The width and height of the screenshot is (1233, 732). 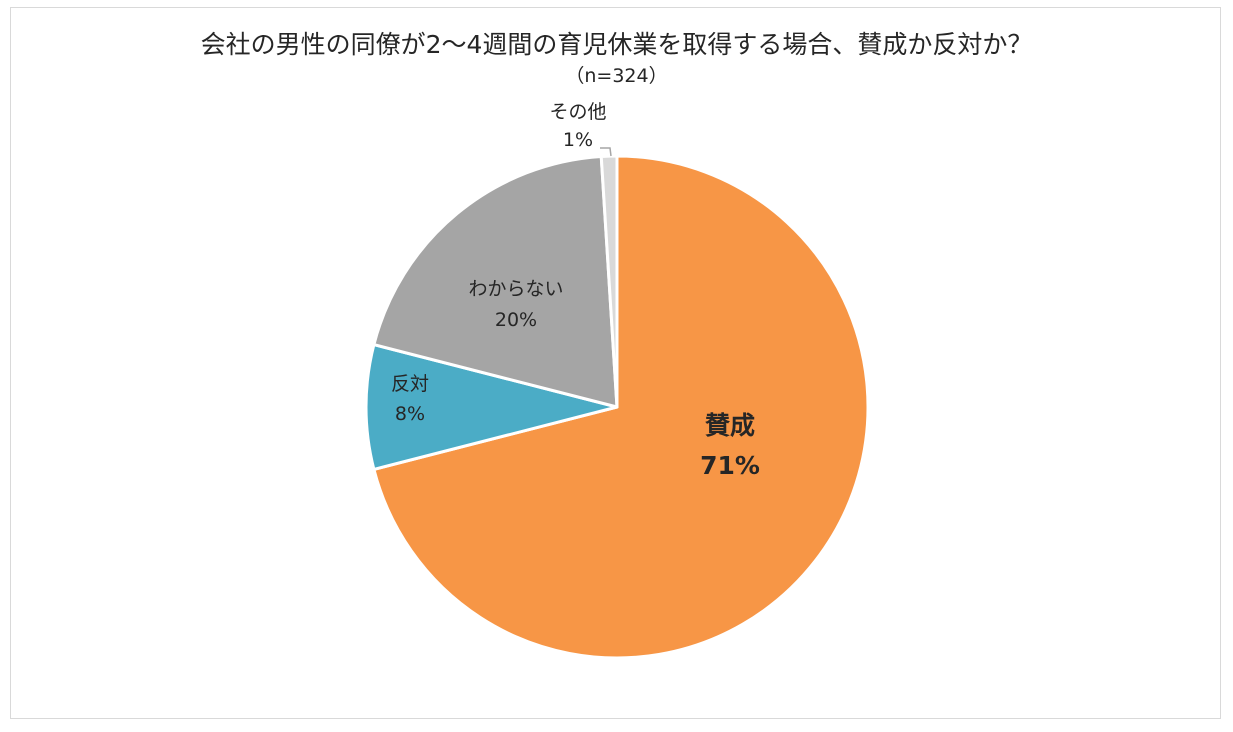 I want to click on slice-label: その他, so click(x=577, y=112).